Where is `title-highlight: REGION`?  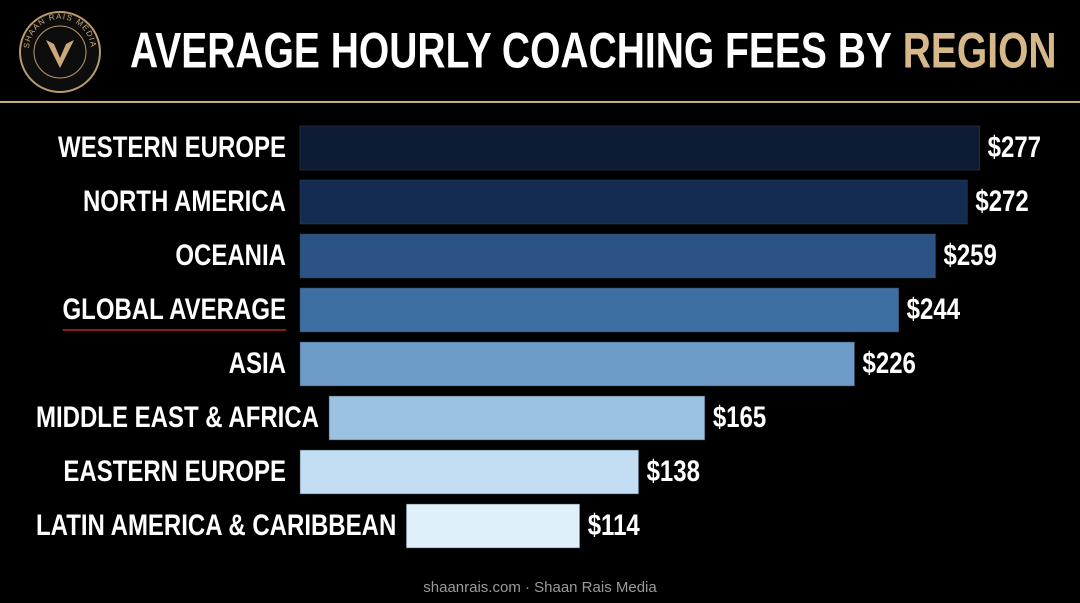 title-highlight: REGION is located at coordinates (980, 49).